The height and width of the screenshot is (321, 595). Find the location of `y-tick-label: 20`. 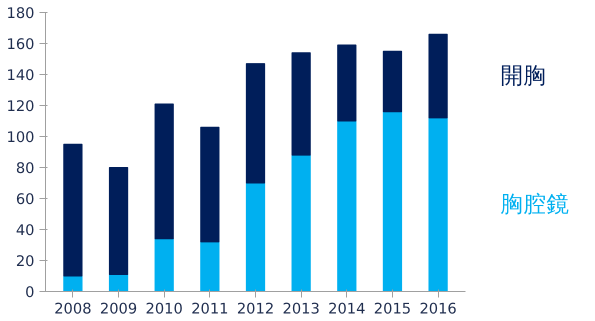

y-tick-label: 20 is located at coordinates (25, 261).